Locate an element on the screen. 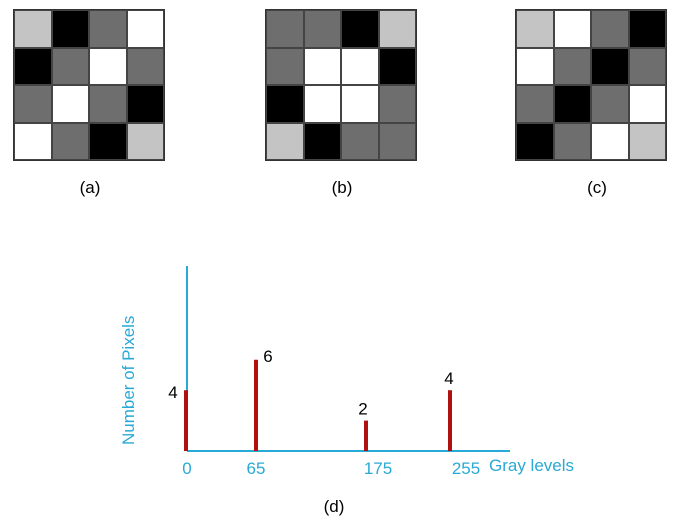 The height and width of the screenshot is (523, 684). x-tick-label: 0 is located at coordinates (186, 468).